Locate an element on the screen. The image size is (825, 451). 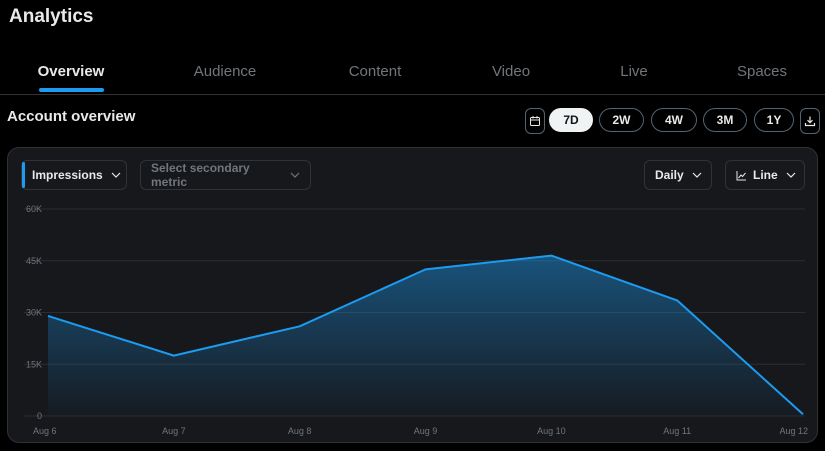
range-1y-button: 1Y is located at coordinates (774, 120).